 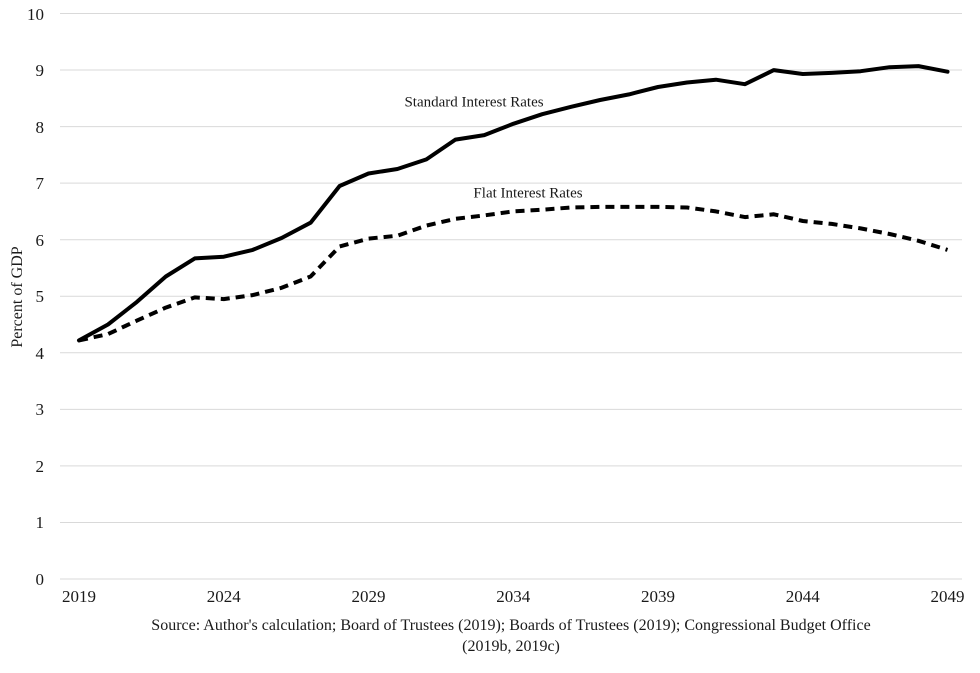 I want to click on source-note-line2: (2019b, 2019c), so click(x=511, y=646).